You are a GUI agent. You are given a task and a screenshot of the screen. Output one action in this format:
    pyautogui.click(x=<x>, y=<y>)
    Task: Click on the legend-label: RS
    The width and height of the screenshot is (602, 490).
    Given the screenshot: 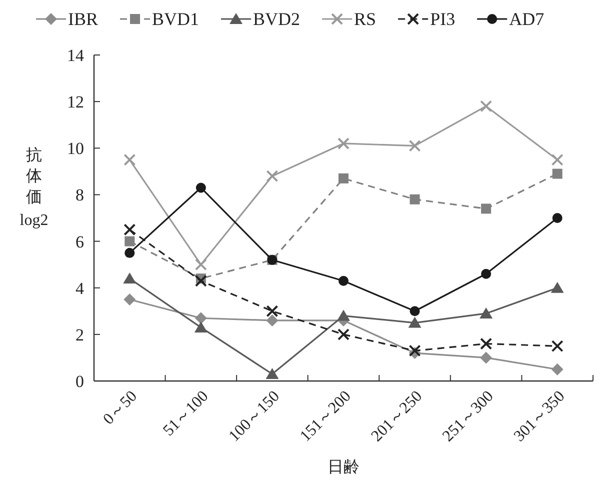 What is the action you would take?
    pyautogui.click(x=365, y=19)
    